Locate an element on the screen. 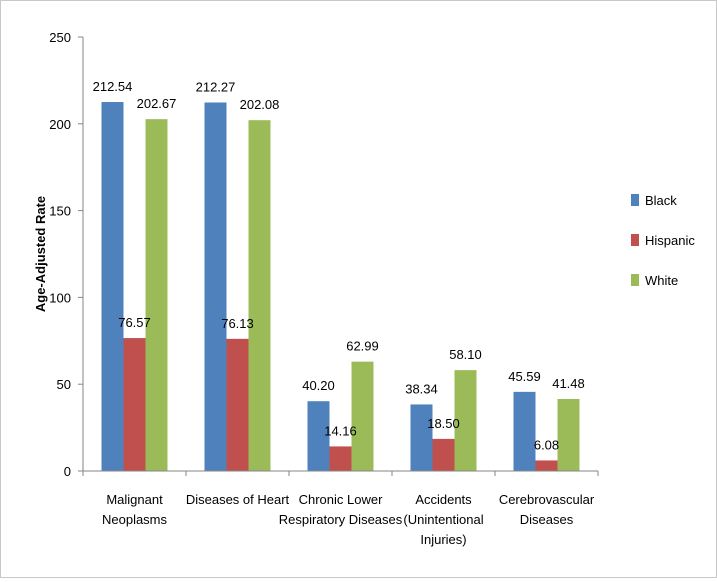 This screenshot has width=717, height=582. legend-swatch-black is located at coordinates (635, 200).